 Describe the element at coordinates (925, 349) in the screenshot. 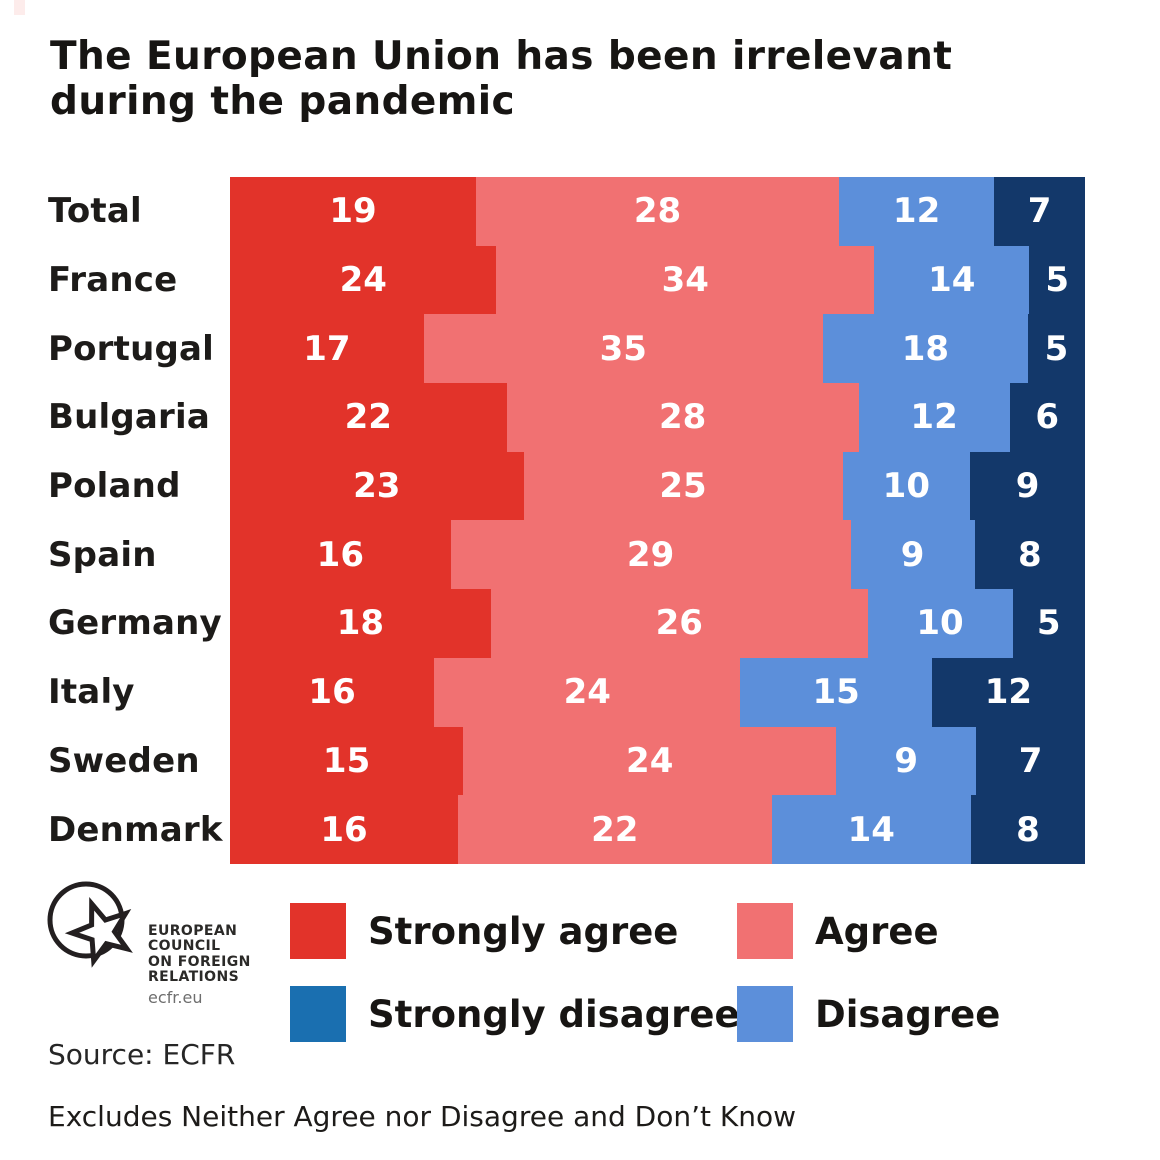

I see `segment-disagree: 18` at that location.